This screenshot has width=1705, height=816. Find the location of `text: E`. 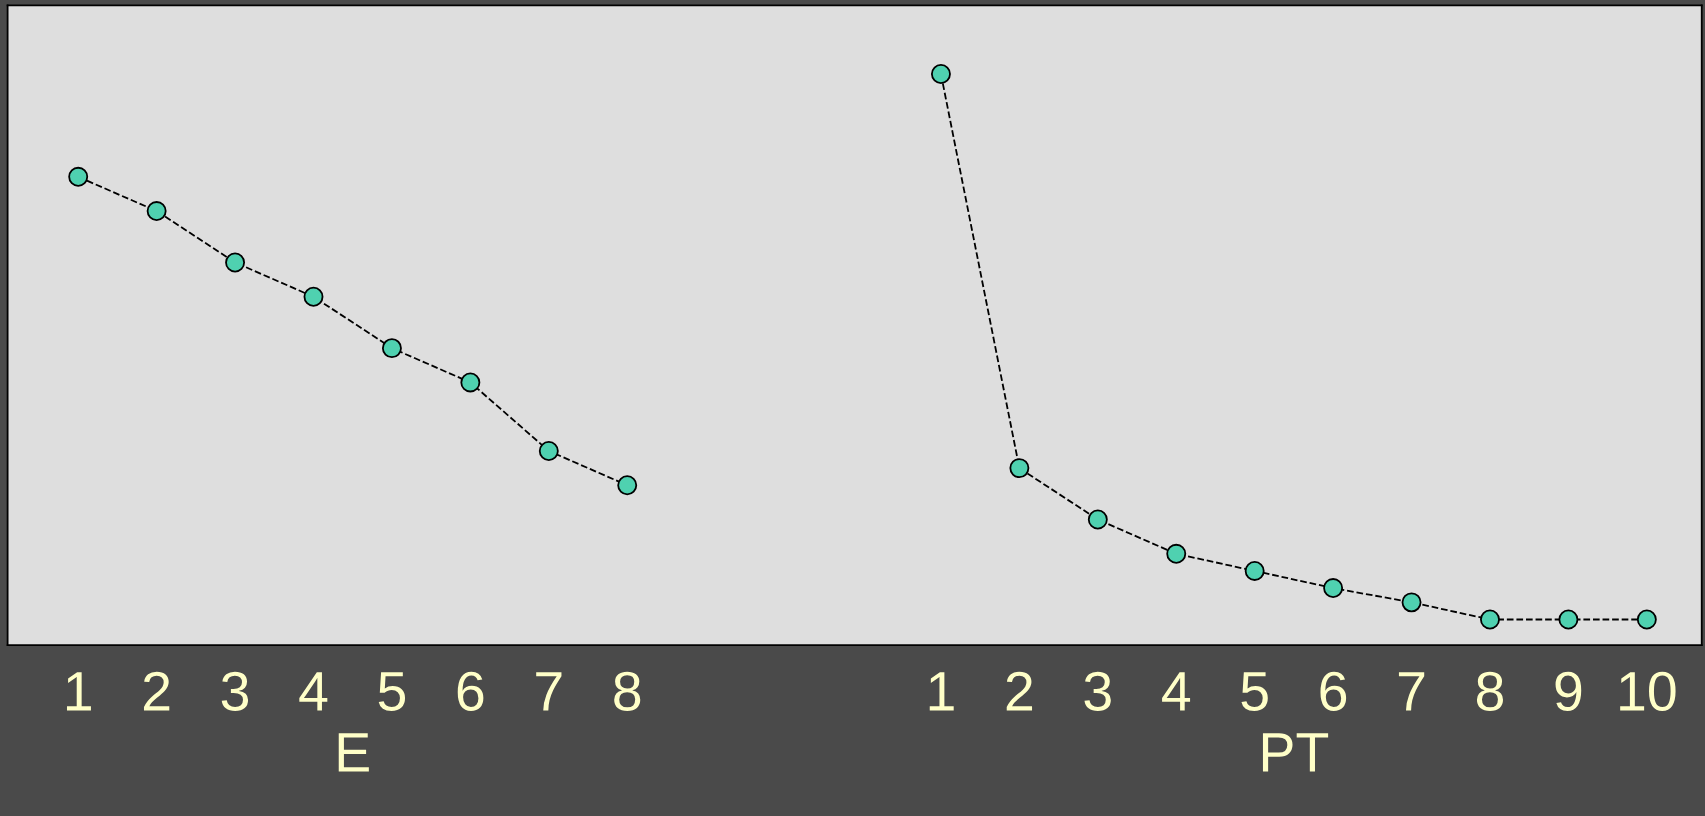

text: E is located at coordinates (353, 752).